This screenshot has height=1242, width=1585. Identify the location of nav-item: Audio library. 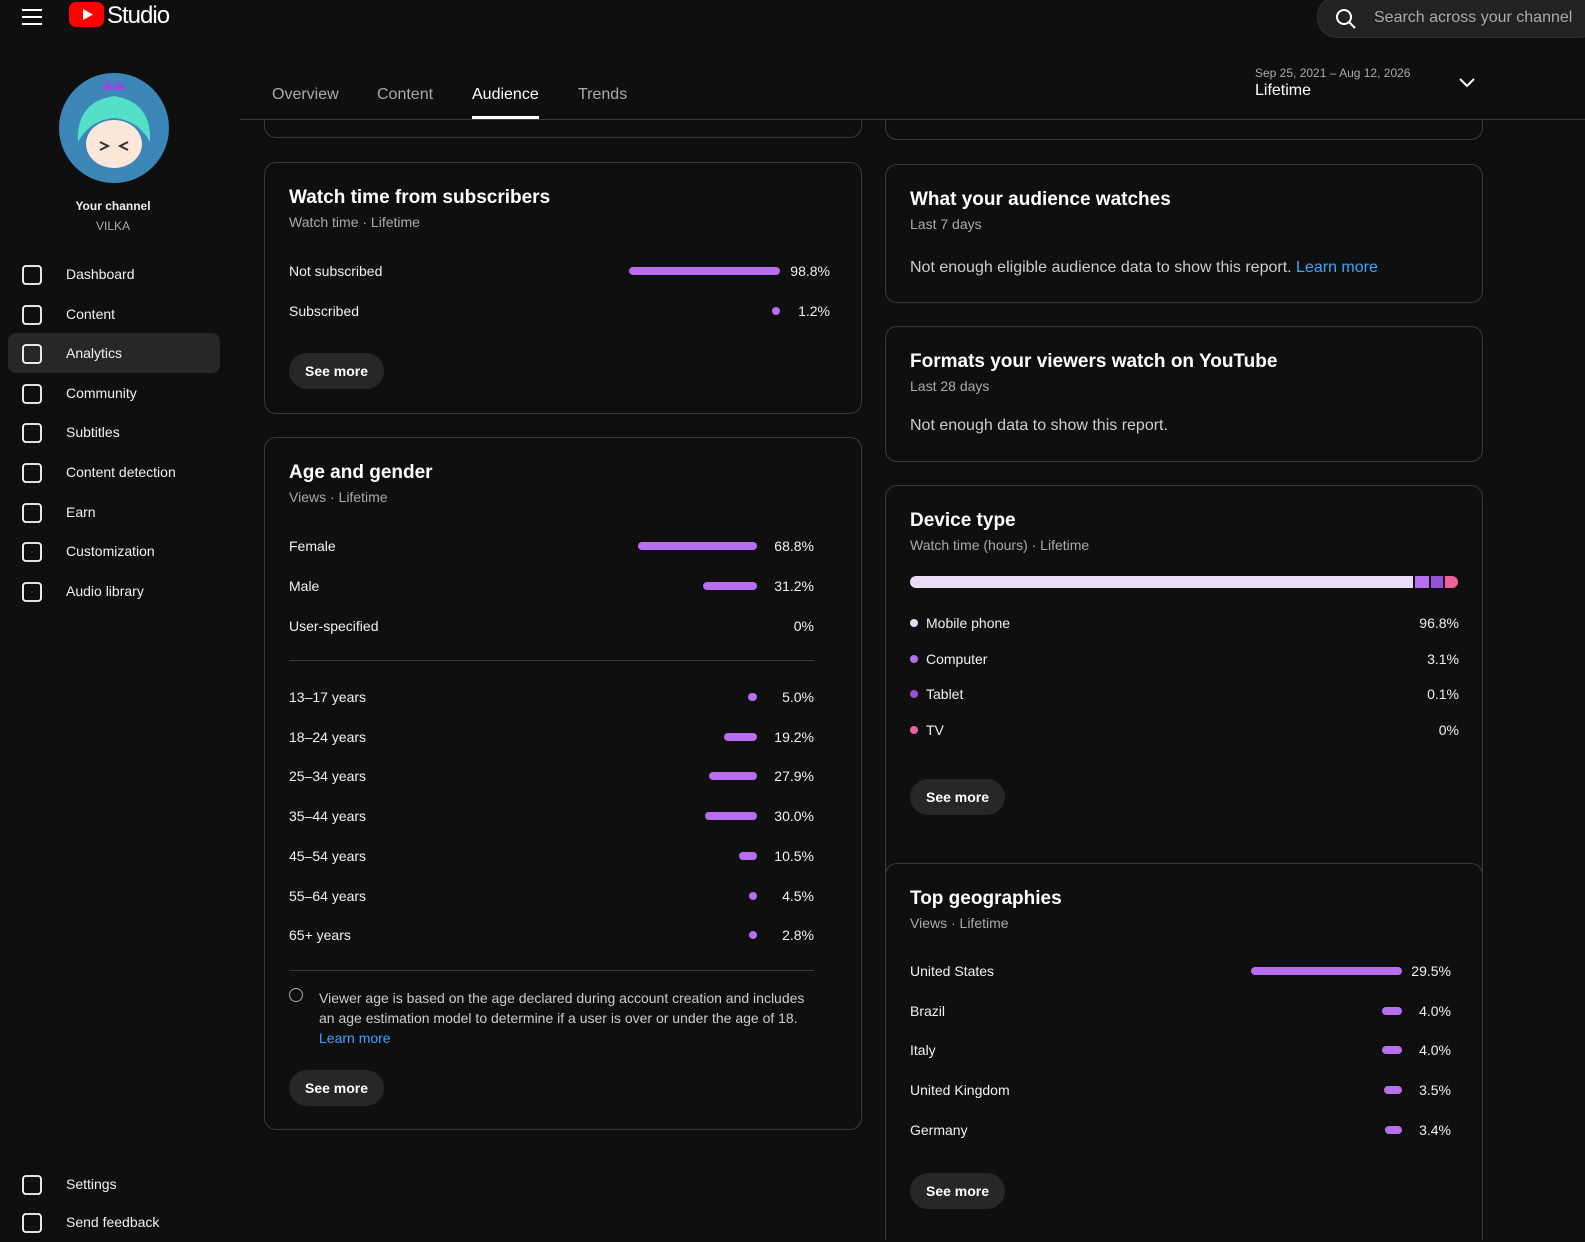
(114, 591).